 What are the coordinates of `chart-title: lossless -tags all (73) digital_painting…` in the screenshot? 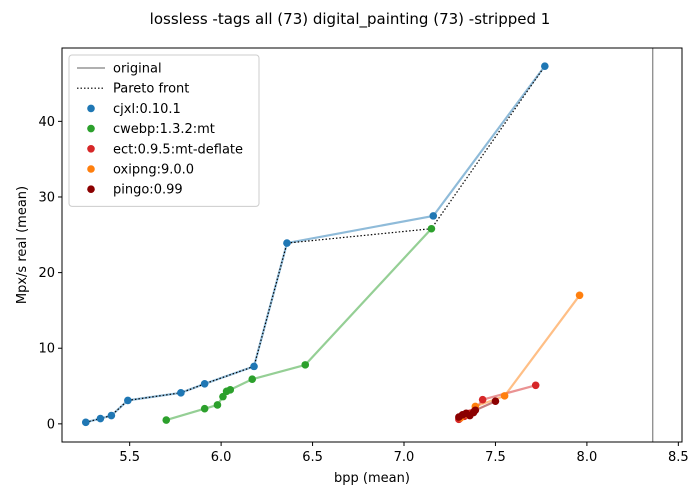 It's located at (350, 19).